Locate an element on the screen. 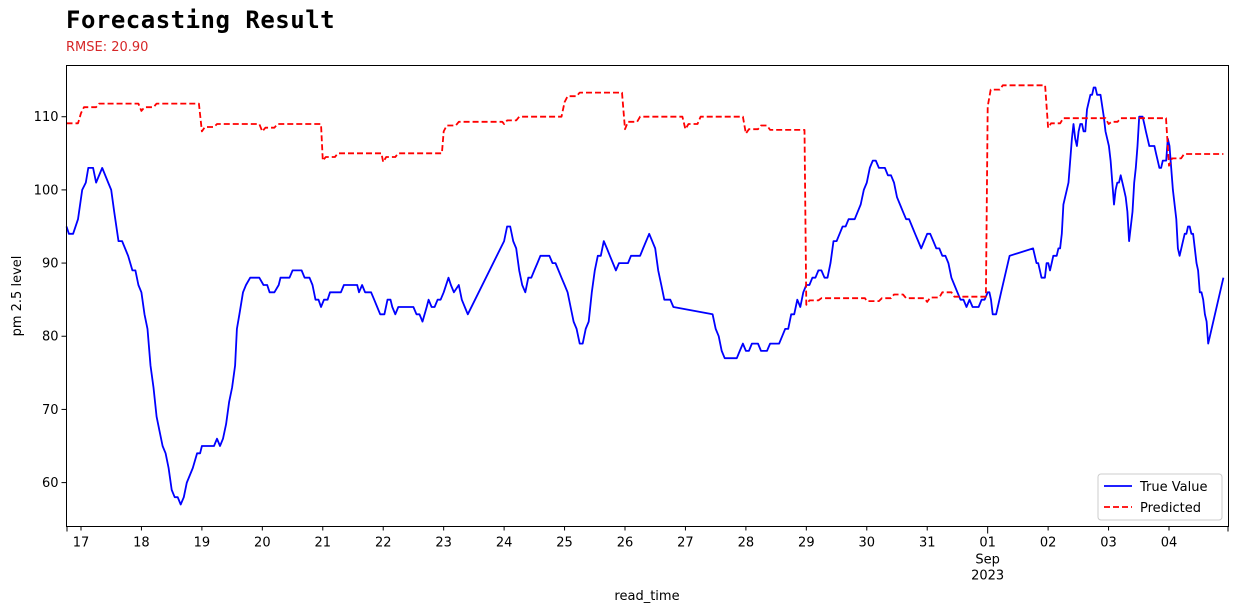 Image resolution: width=1238 pixels, height=613 pixels. x-tick-label: 18 is located at coordinates (141, 543).